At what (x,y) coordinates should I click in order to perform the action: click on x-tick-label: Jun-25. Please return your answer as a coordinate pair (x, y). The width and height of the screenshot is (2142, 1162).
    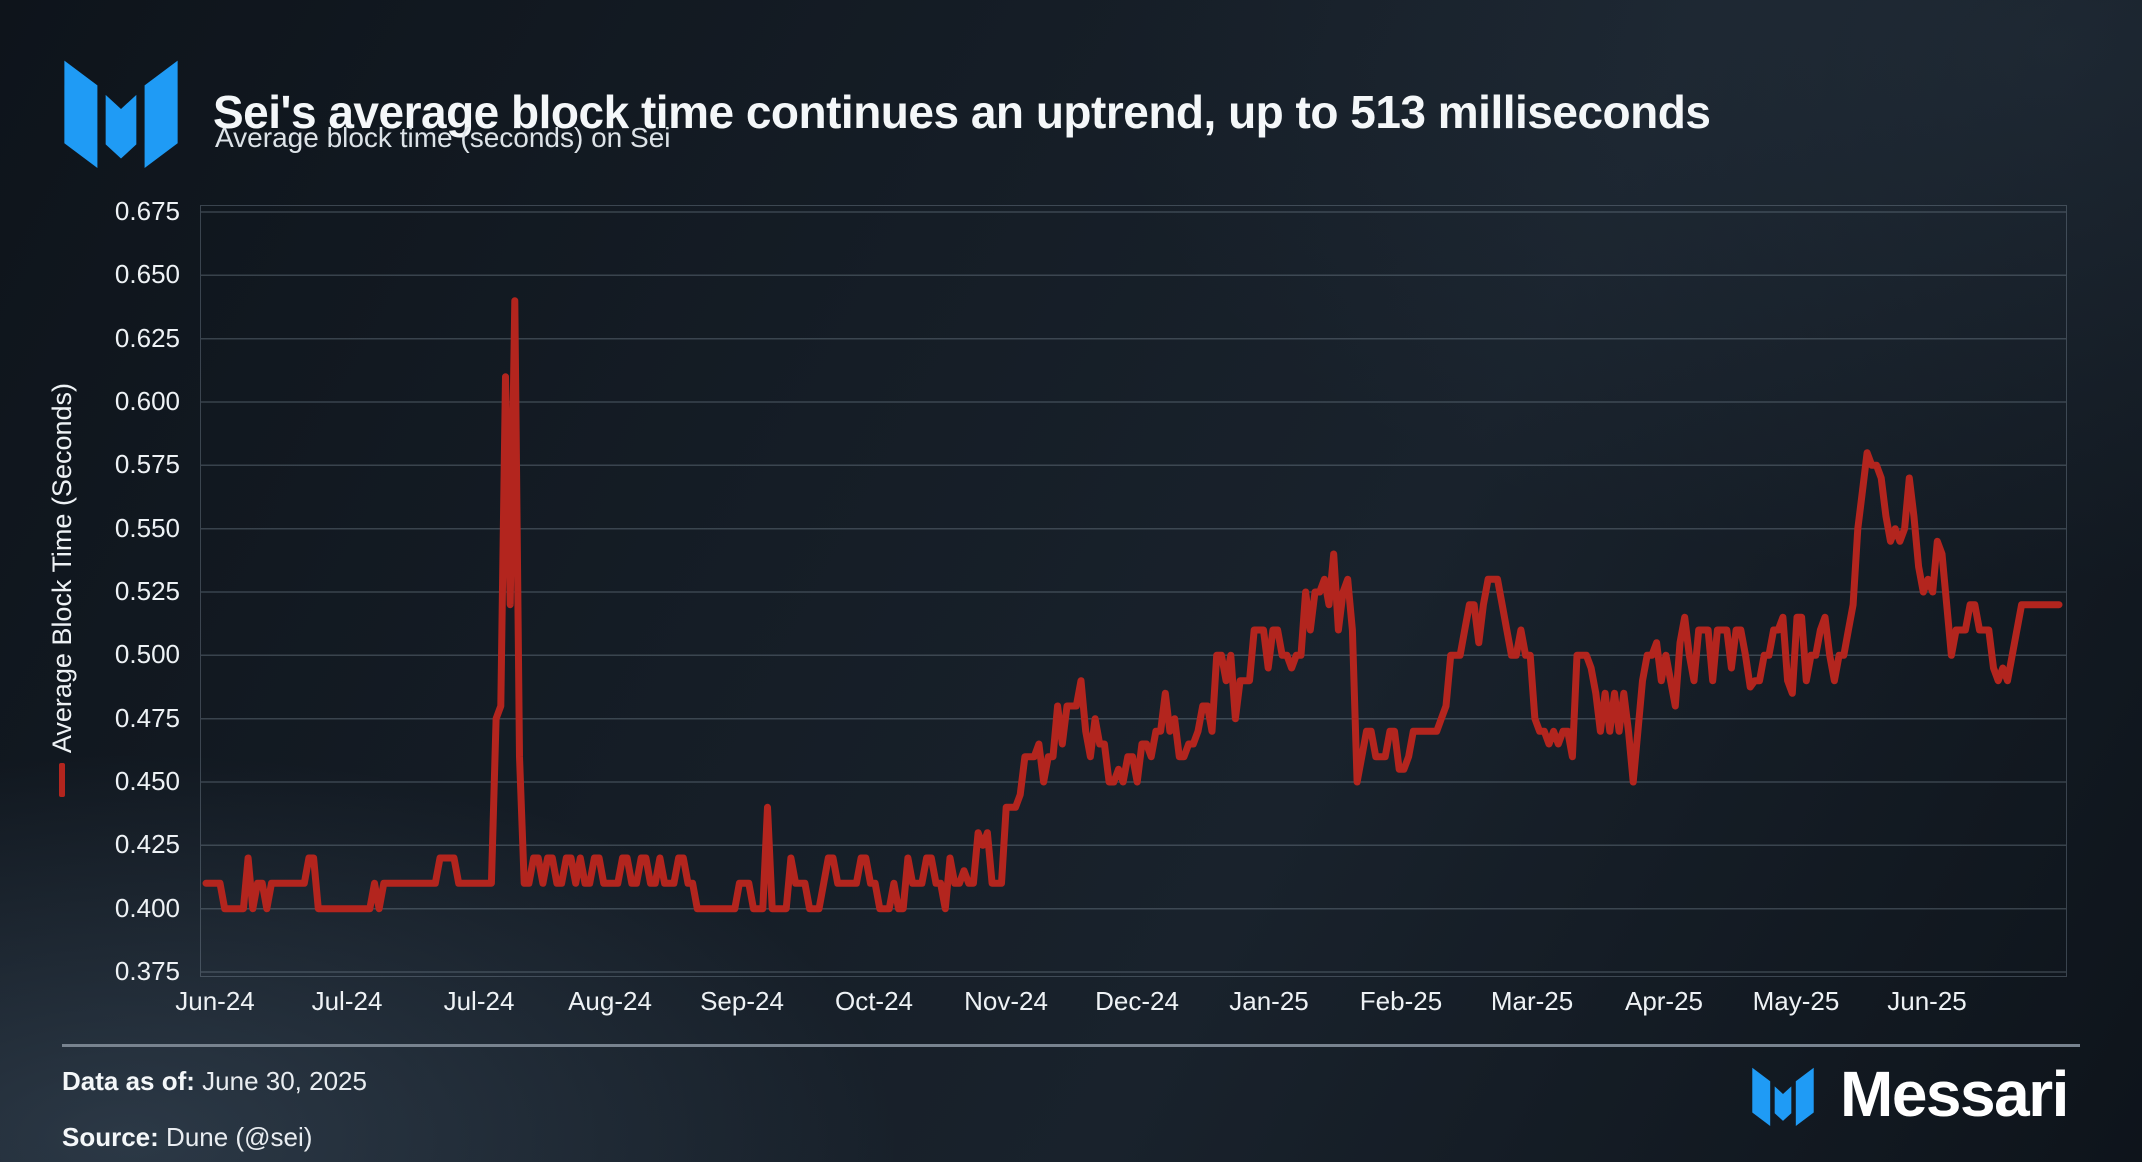
    Looking at the image, I should click on (1927, 1001).